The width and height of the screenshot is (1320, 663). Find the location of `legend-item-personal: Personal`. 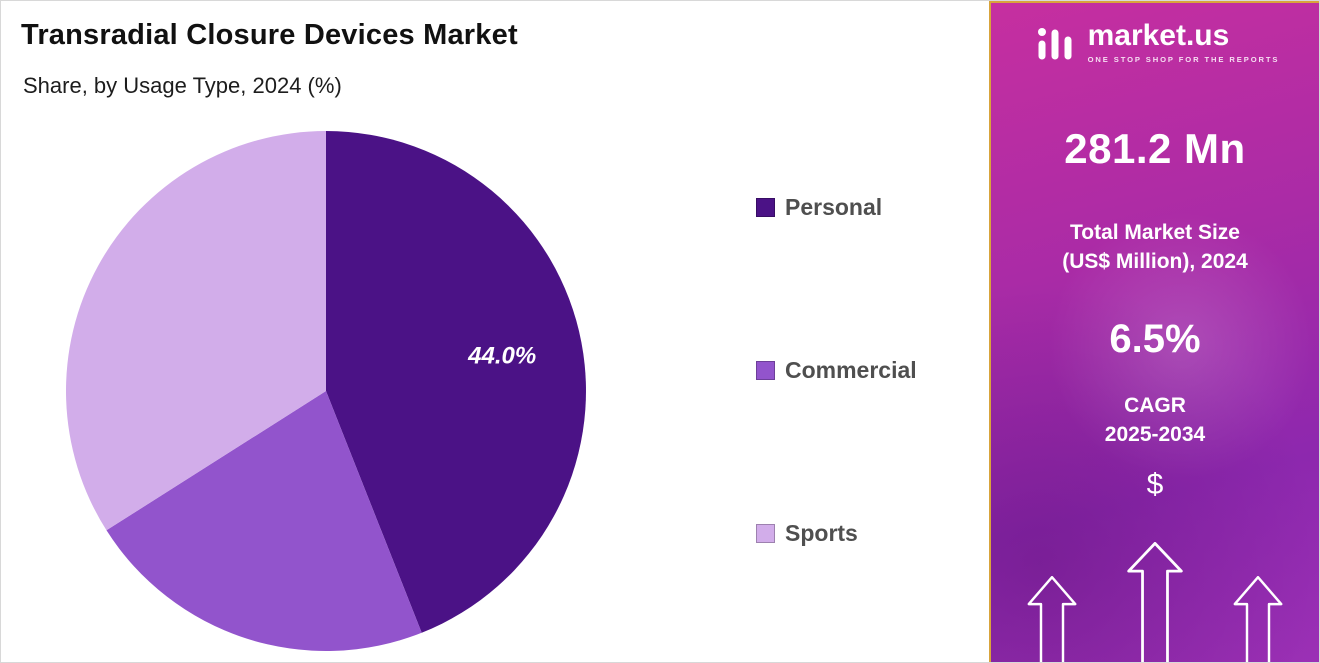

legend-item-personal: Personal is located at coordinates (836, 207).